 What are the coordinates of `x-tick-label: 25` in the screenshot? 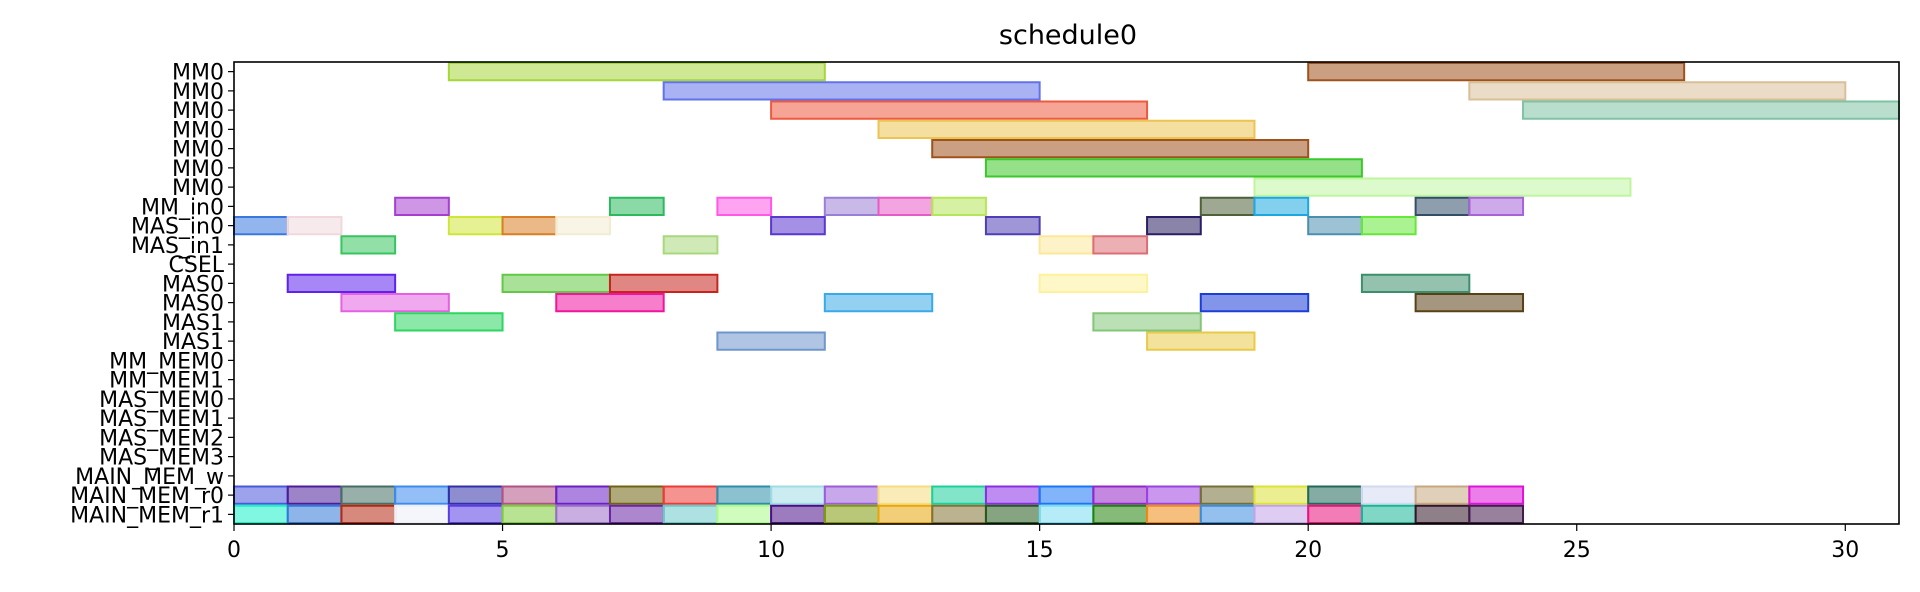 It's located at (1577, 550).